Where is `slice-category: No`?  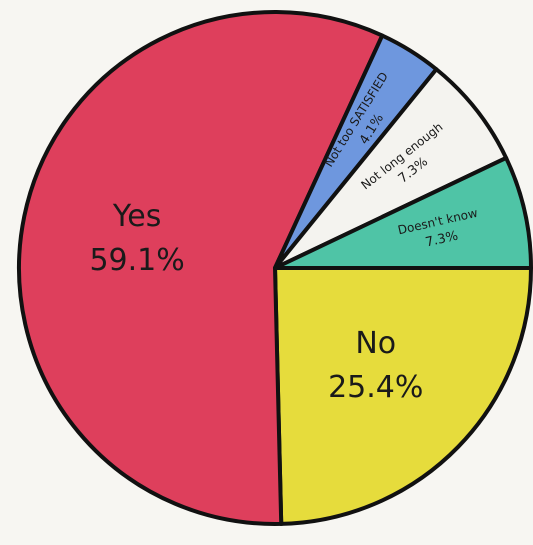 slice-category: No is located at coordinates (375, 343).